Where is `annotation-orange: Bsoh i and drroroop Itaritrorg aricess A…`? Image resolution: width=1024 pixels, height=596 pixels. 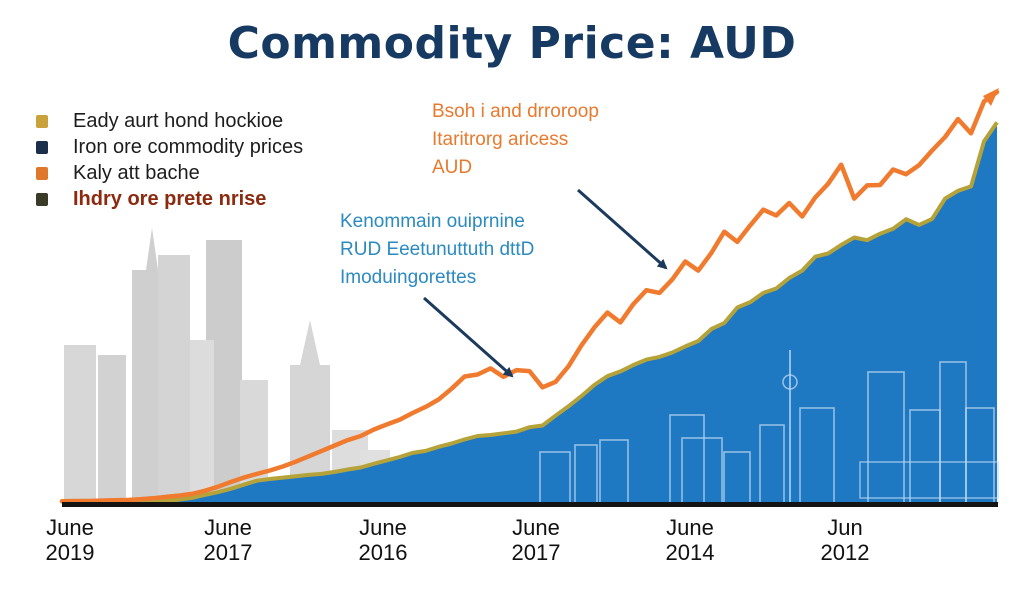
annotation-orange: Bsoh i and drroroop Itaritrorg aricess A… is located at coordinates (515, 140).